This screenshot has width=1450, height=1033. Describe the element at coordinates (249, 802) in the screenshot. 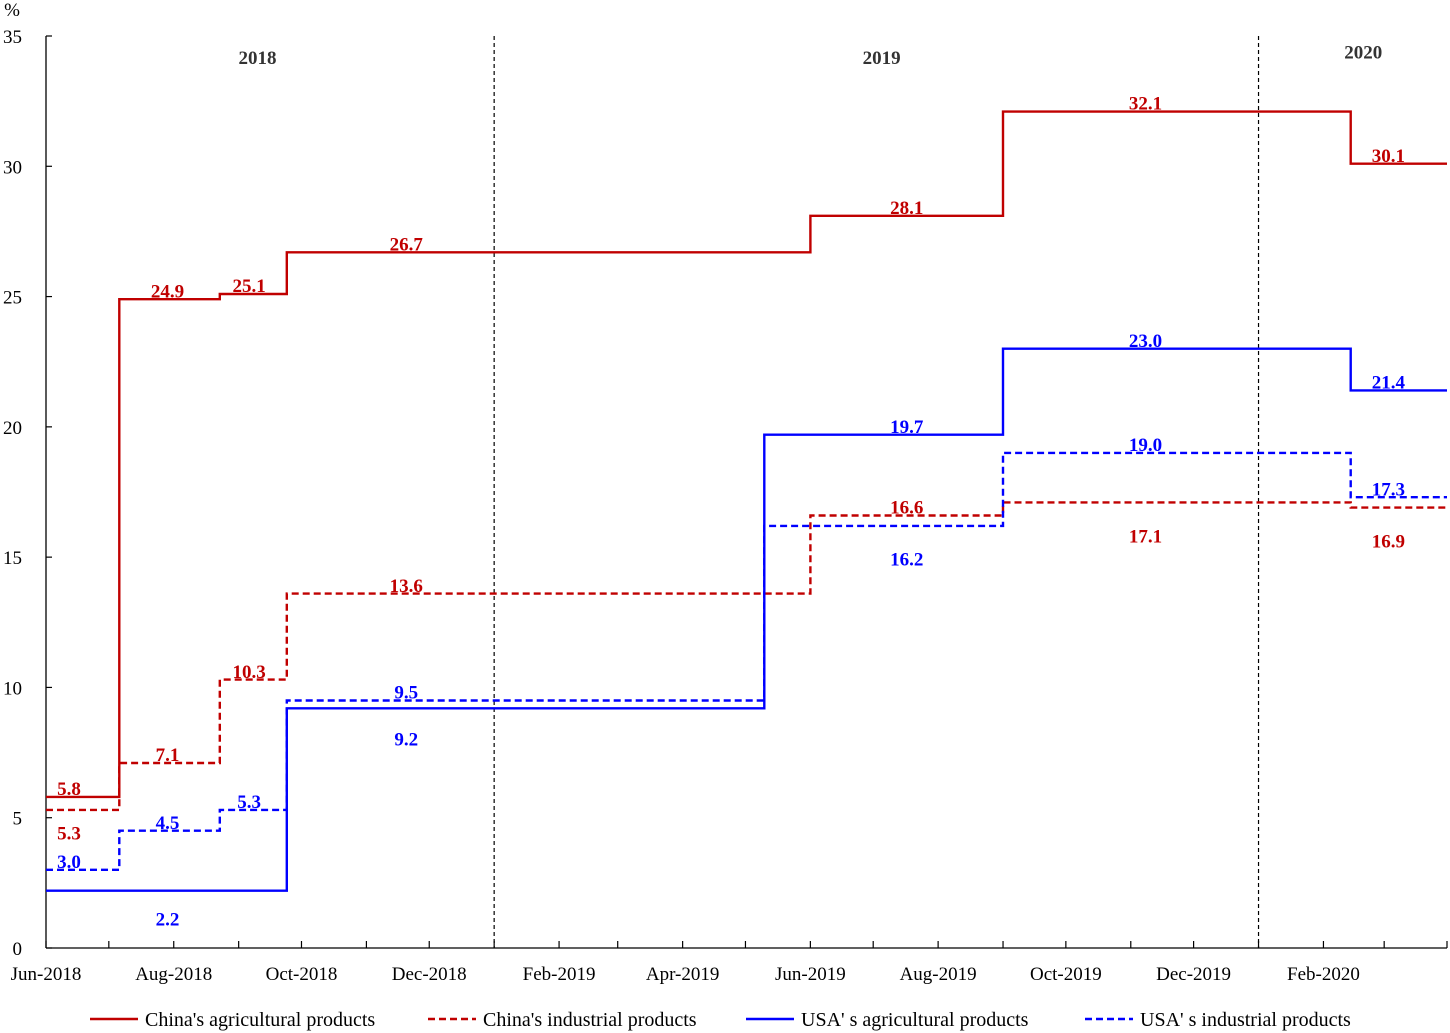

I see `data-label-3-2: 5.3` at that location.